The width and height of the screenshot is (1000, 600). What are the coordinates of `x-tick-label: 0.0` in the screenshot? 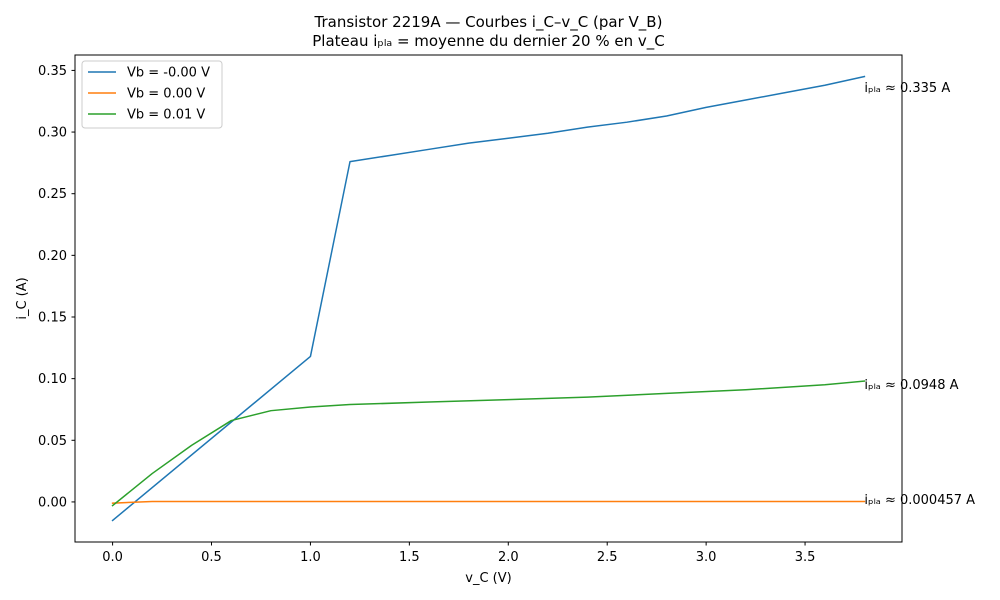 It's located at (112, 557).